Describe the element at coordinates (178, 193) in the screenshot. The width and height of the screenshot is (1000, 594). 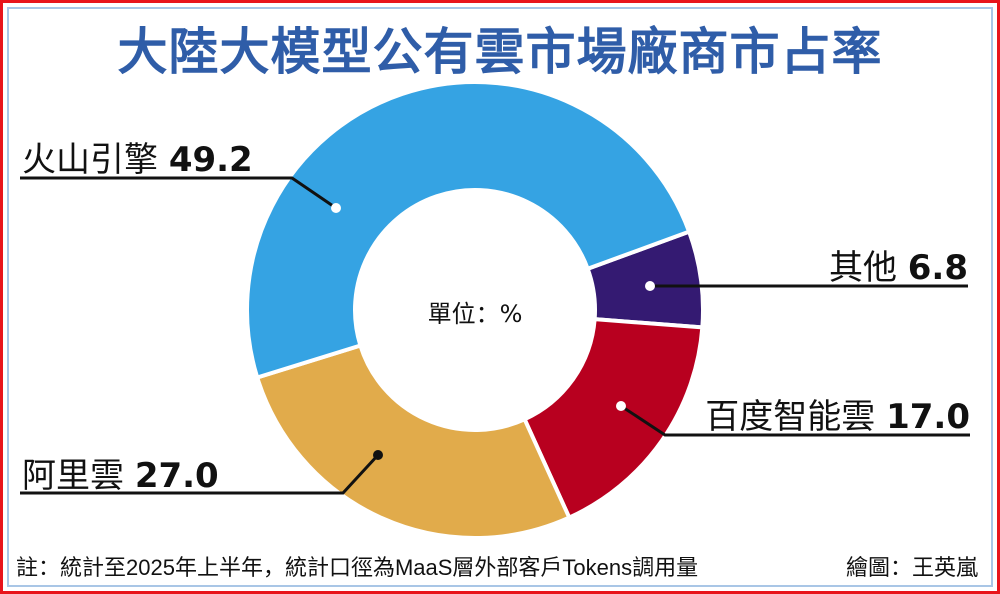
I see `leader-huoshan` at that location.